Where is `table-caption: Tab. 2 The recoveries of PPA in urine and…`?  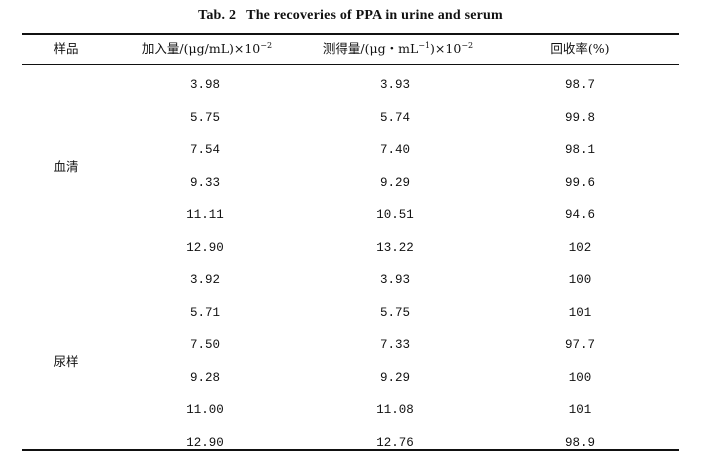
table-caption: Tab. 2 The recoveries of PPA in urine and… is located at coordinates (350, 16).